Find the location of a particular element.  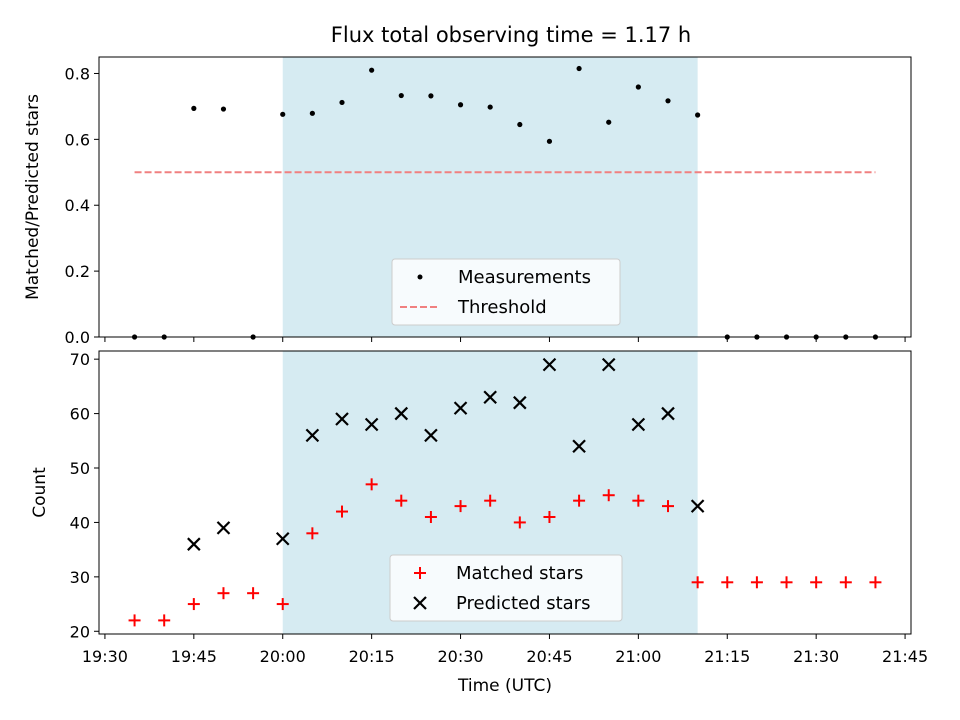

legend-predicted-label: Predicted stars is located at coordinates (523, 603).